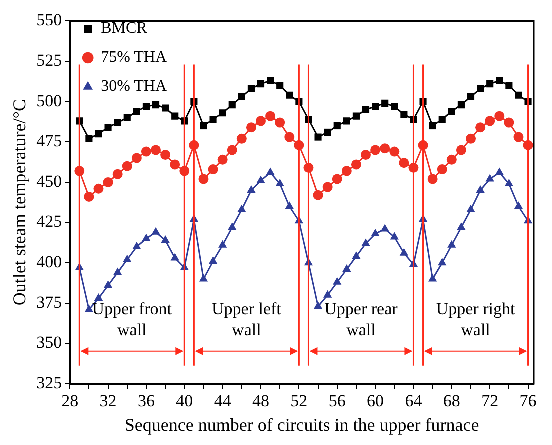 The width and height of the screenshot is (552, 445). I want to click on x-tick-label: 48, so click(261, 401).